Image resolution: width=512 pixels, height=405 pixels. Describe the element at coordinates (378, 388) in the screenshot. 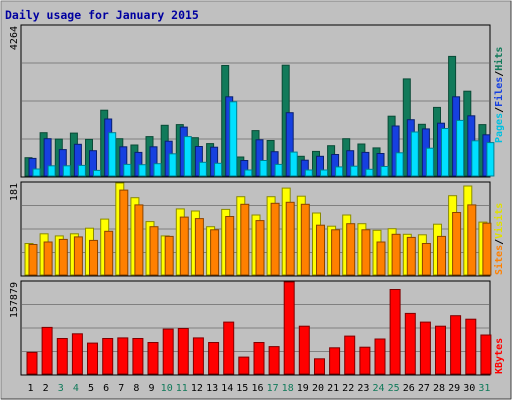

I see `x-tick-label: 24` at that location.